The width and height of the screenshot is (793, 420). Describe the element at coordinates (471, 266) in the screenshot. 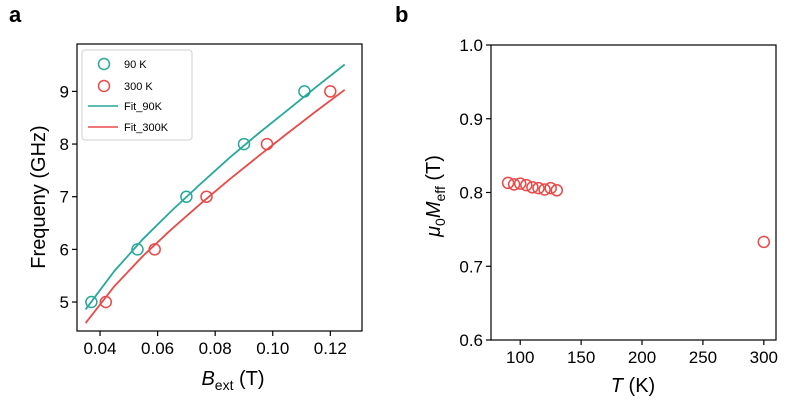

I see `y-tick-label: 0.7` at that location.